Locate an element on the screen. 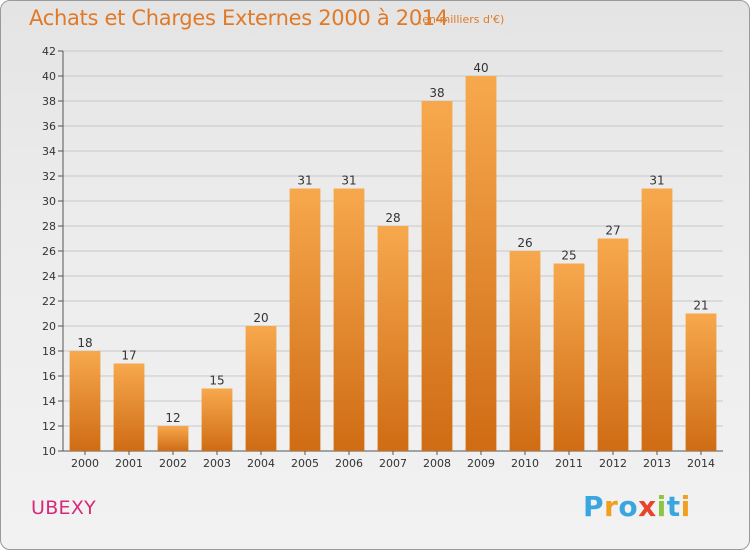 This screenshot has width=750, height=550. y-tick-label: 12 is located at coordinates (49, 426).